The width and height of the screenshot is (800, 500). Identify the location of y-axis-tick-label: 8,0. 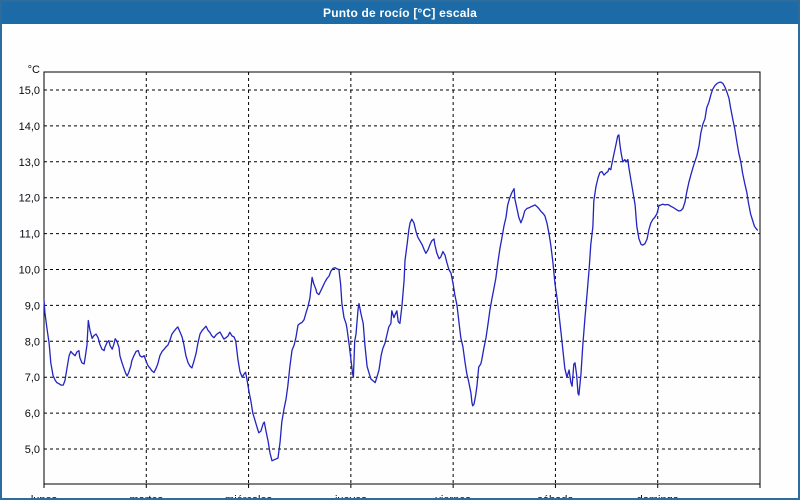
(32, 342).